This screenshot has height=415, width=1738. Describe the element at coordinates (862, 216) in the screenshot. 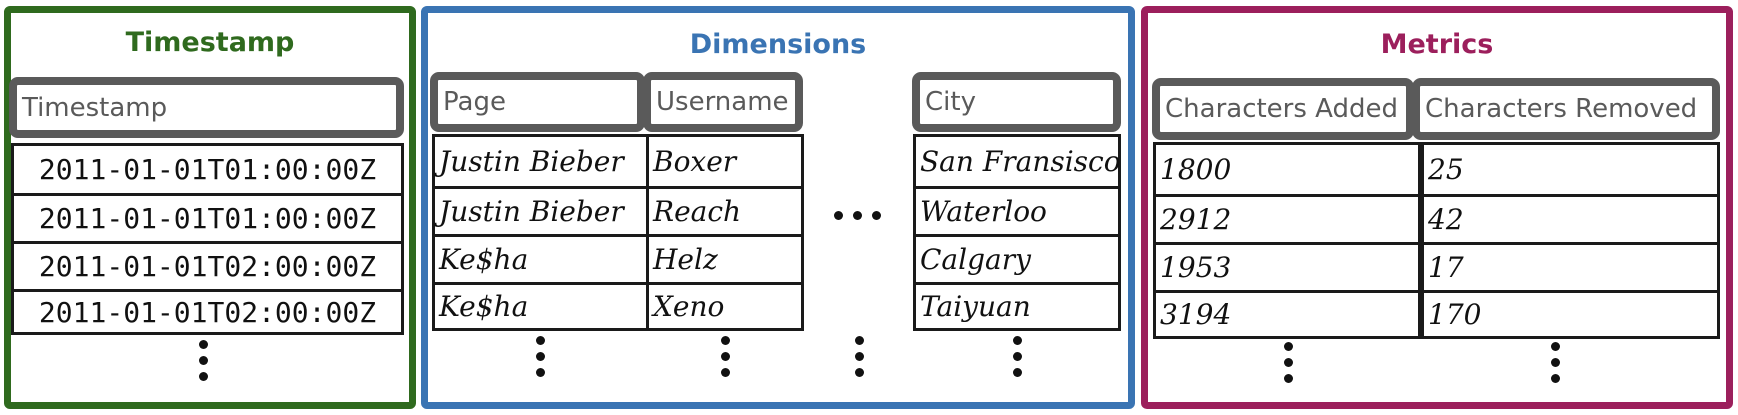

I see `dimensions-horizontal-ellipsis` at that location.